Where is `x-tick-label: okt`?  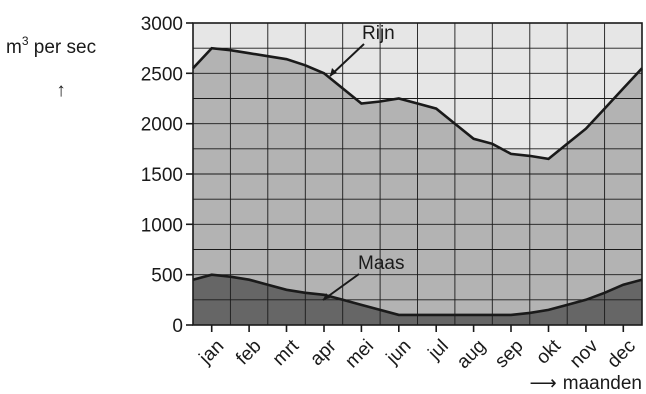
x-tick-label: okt is located at coordinates (548, 351).